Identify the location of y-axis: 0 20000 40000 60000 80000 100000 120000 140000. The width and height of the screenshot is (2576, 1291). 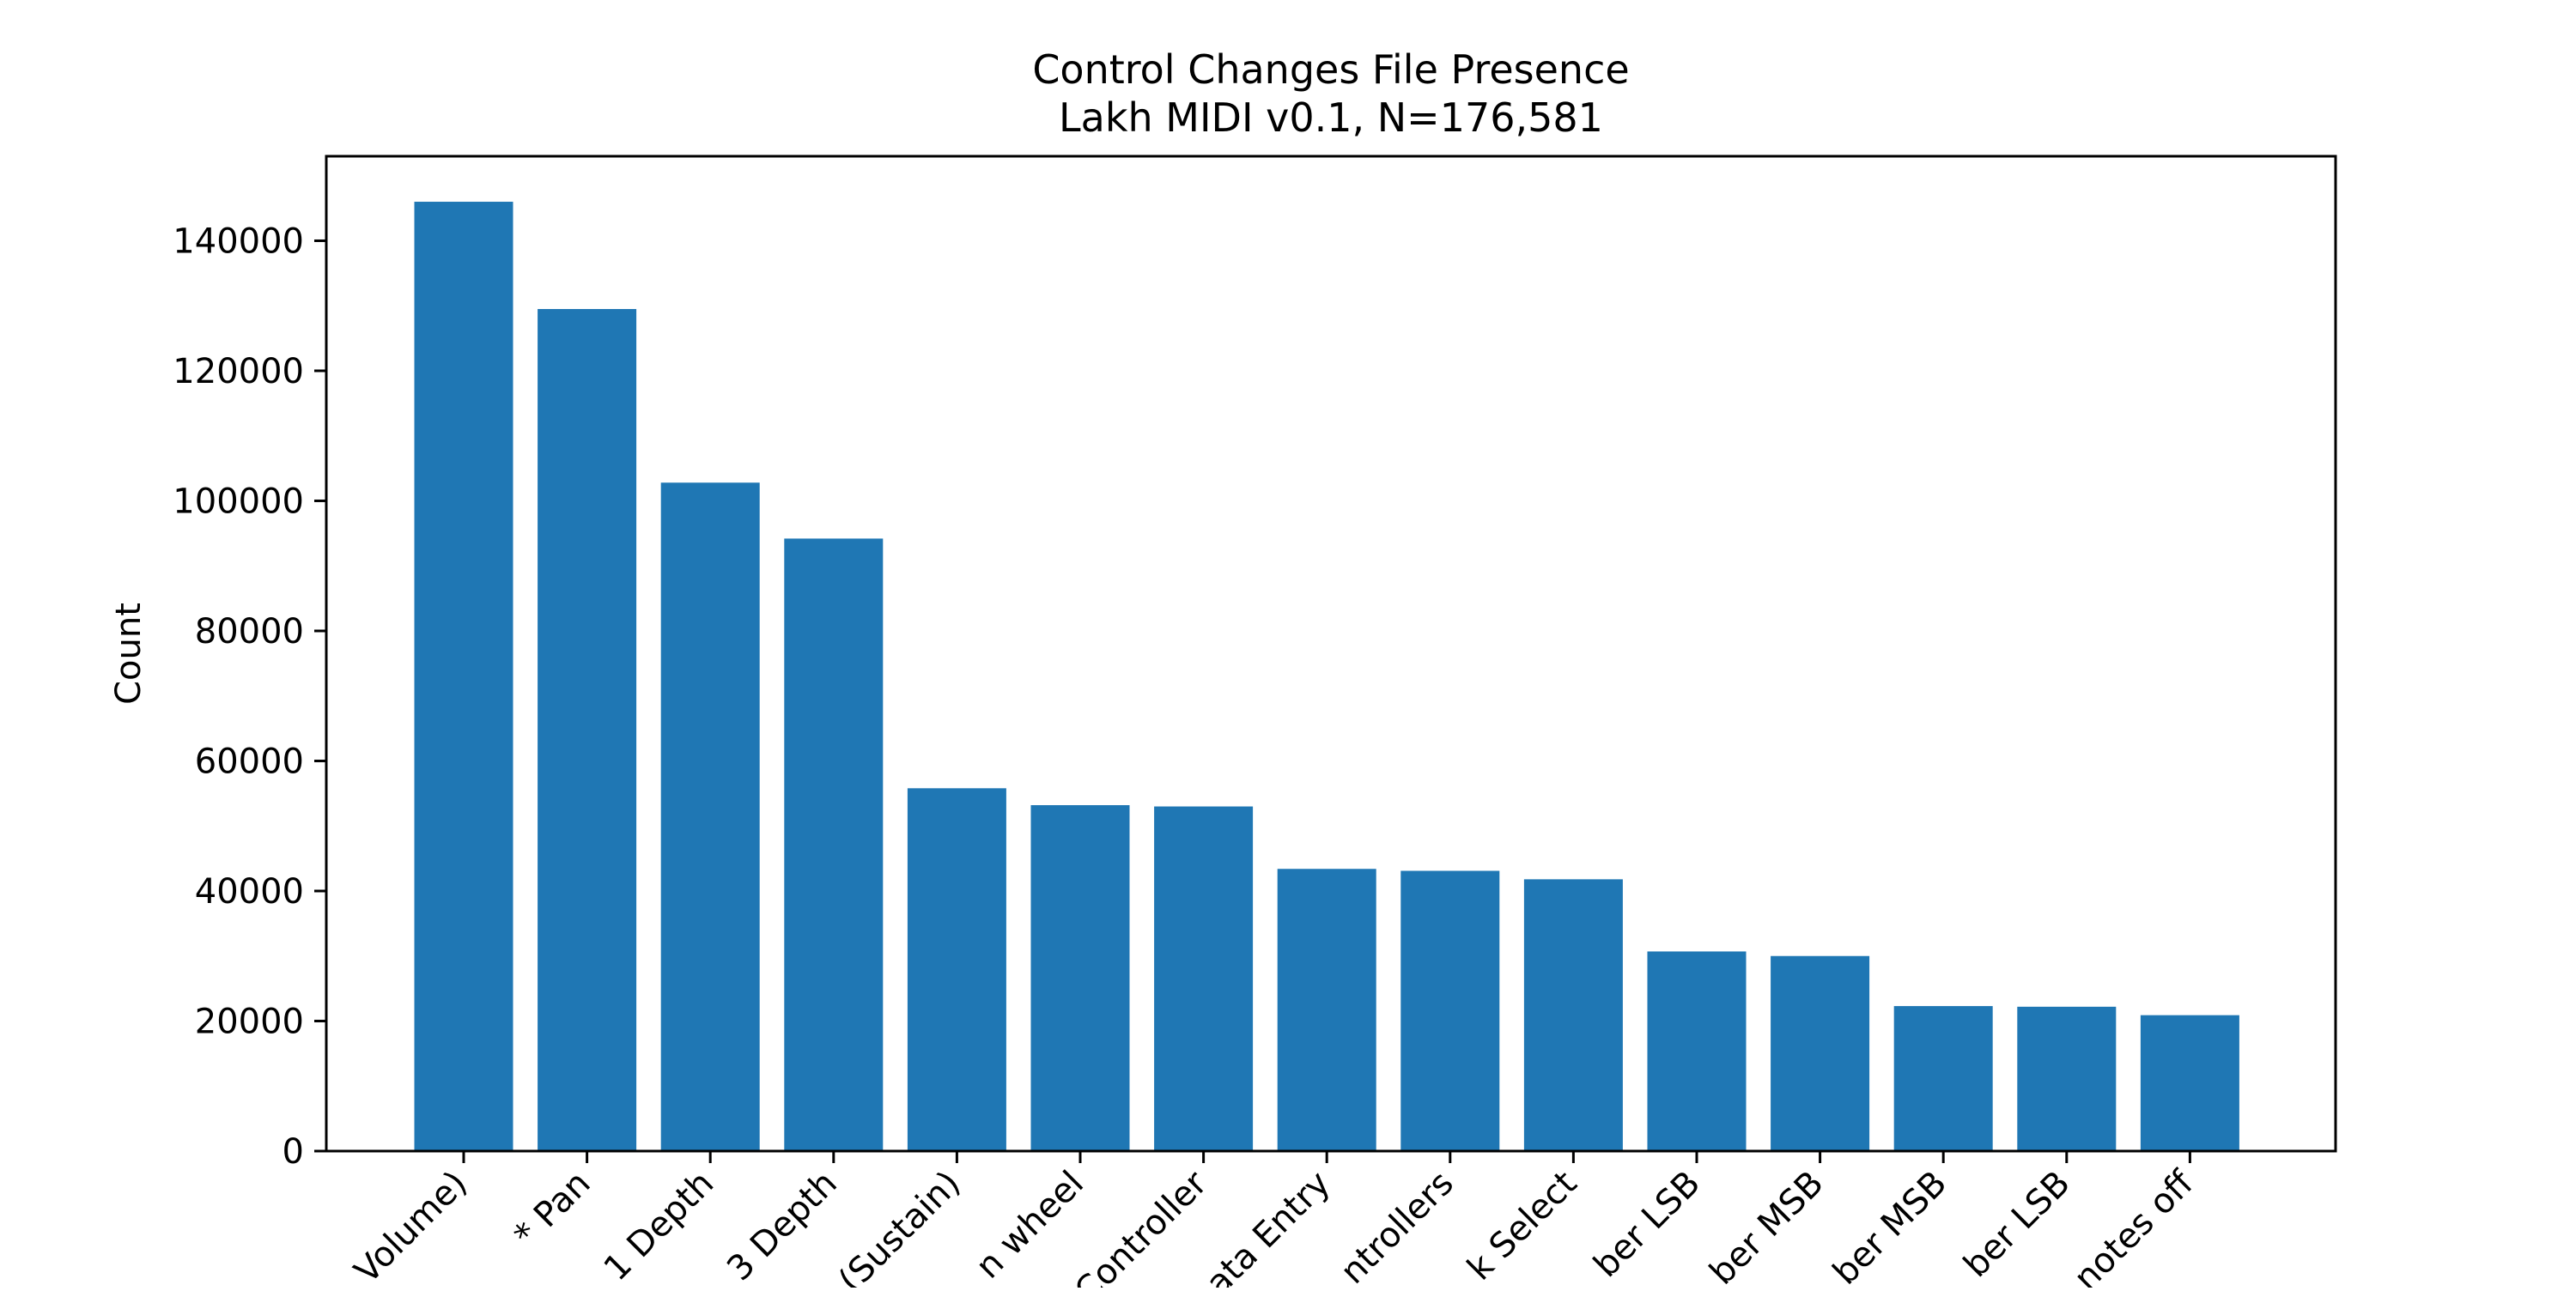
(250, 696).